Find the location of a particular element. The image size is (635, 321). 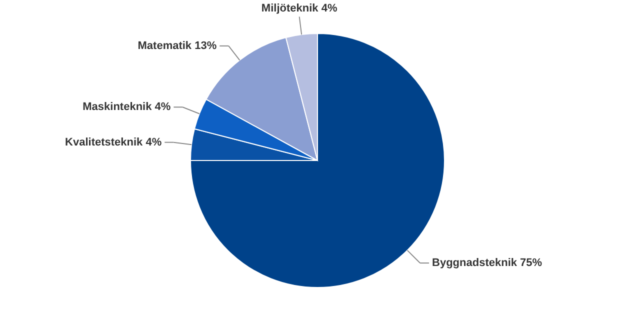

slice-label: Miljöteknik 4% is located at coordinates (299, 8).